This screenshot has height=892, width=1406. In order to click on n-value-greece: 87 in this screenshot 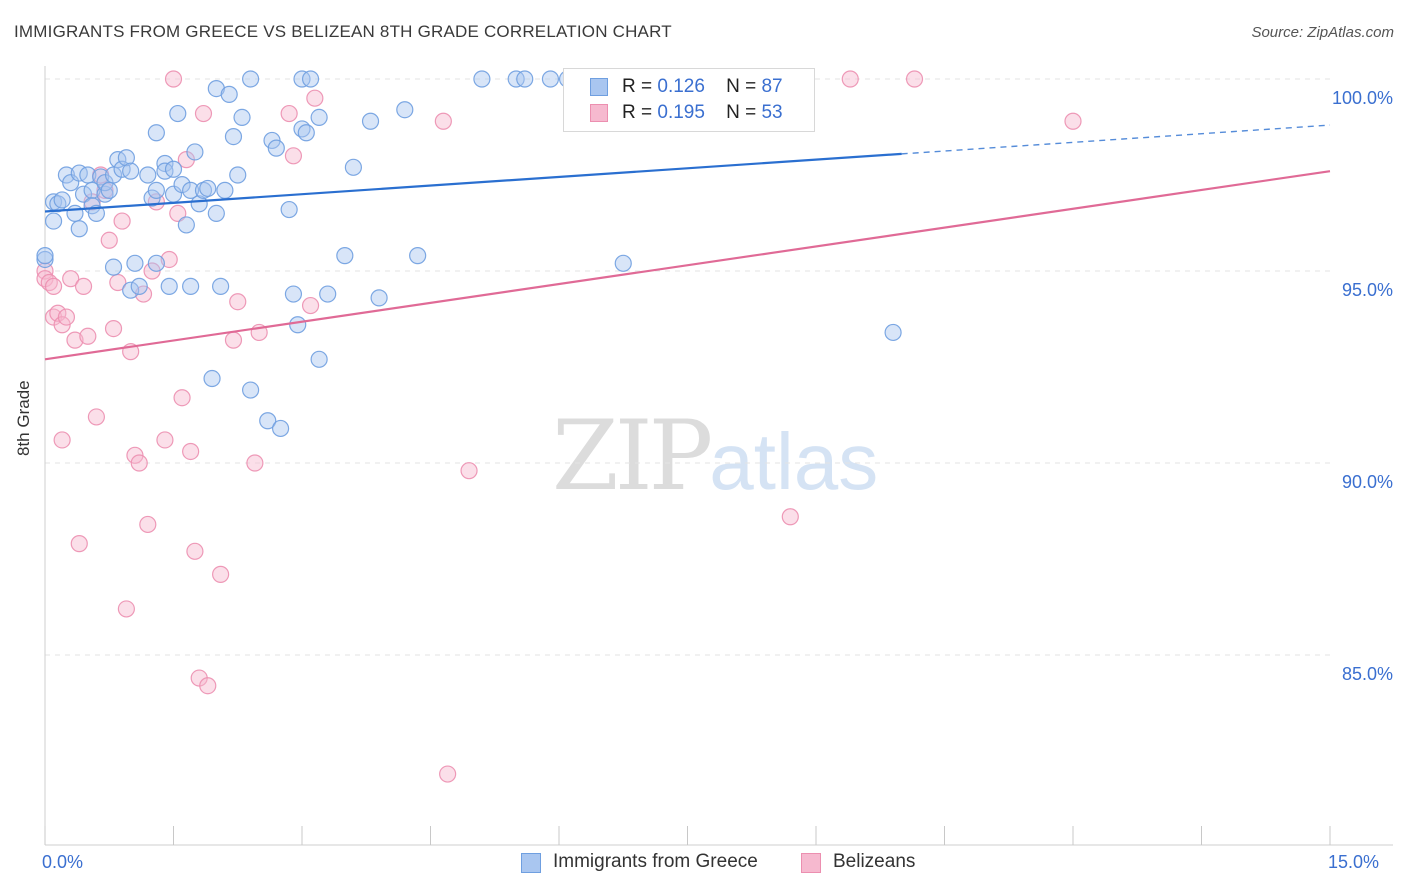, I will do `click(772, 86)`.